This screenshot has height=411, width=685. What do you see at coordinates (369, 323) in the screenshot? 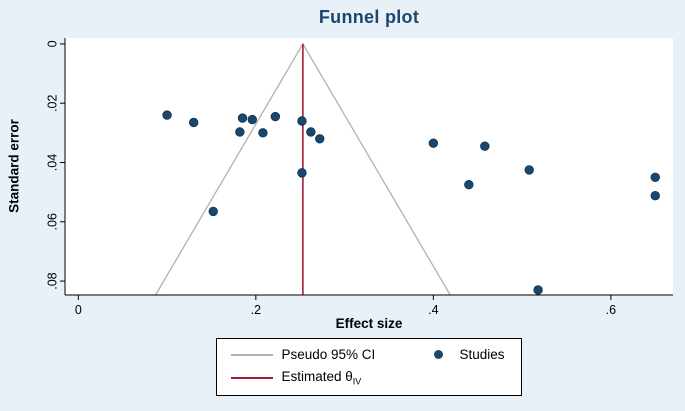
I see `x-axis-title: Effect size` at bounding box center [369, 323].